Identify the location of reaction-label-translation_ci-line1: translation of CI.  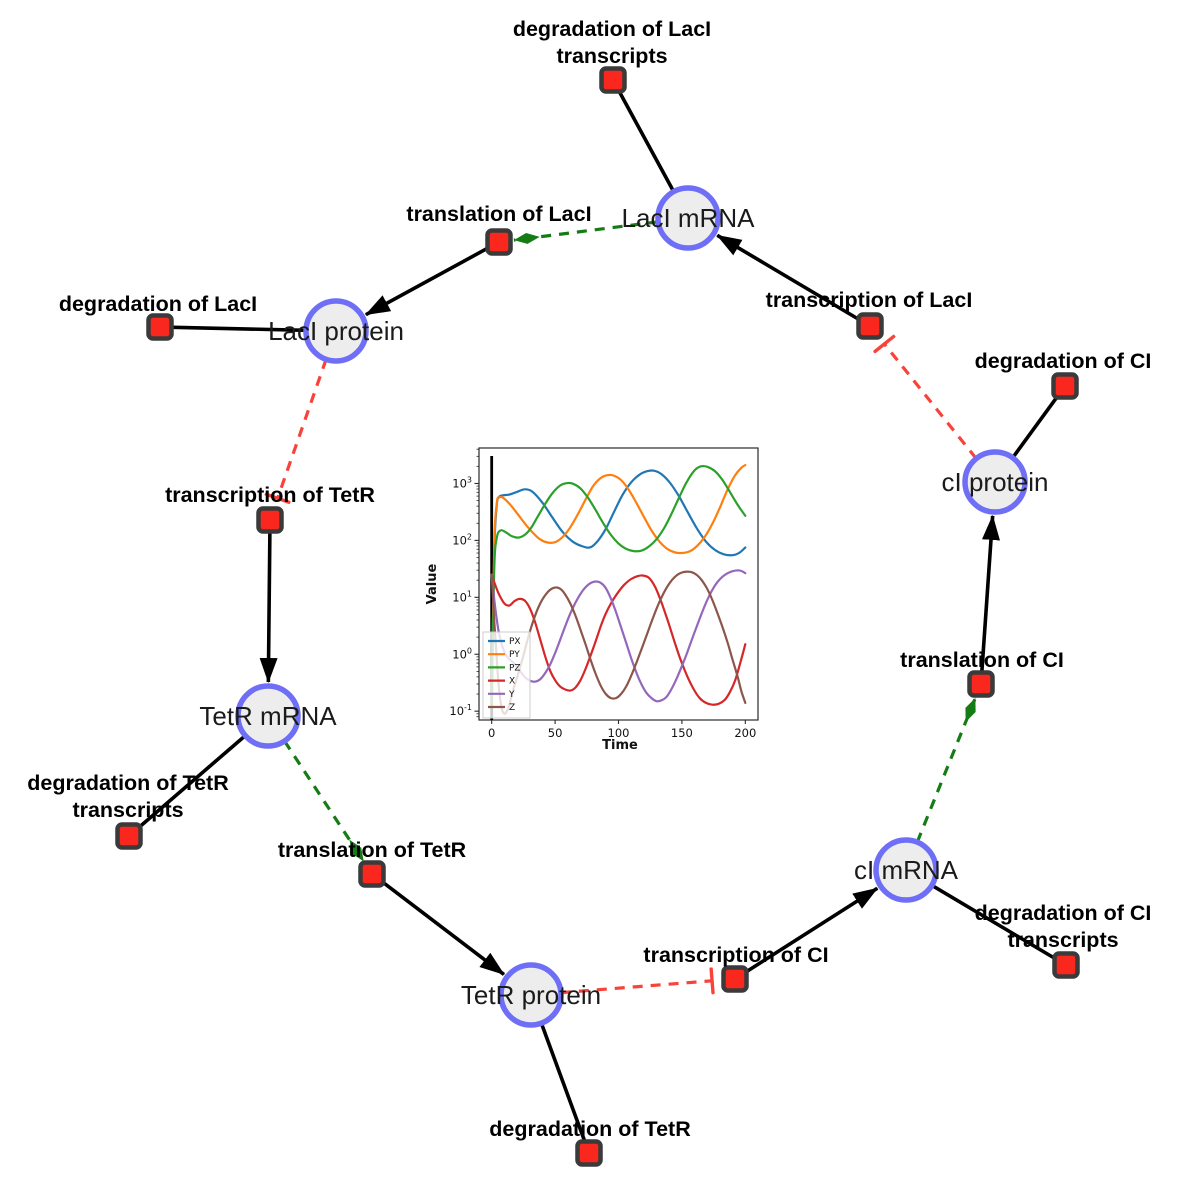
(982, 660).